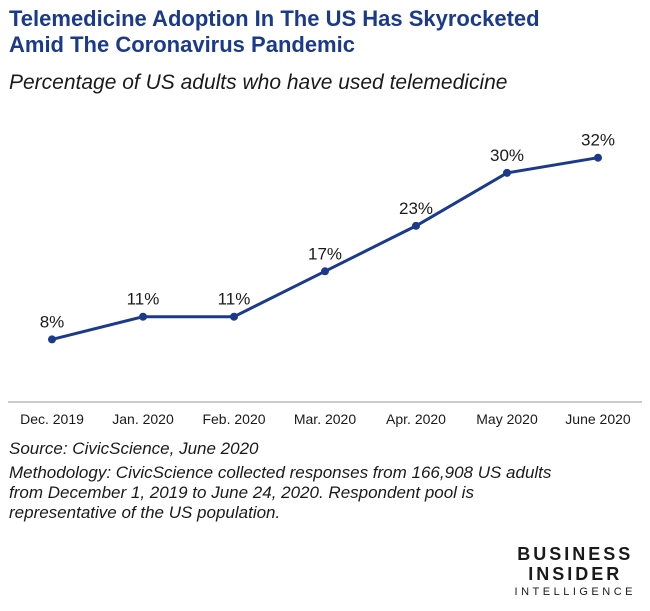 The width and height of the screenshot is (650, 611). Describe the element at coordinates (52, 321) in the screenshot. I see `data-label: 8%` at that location.